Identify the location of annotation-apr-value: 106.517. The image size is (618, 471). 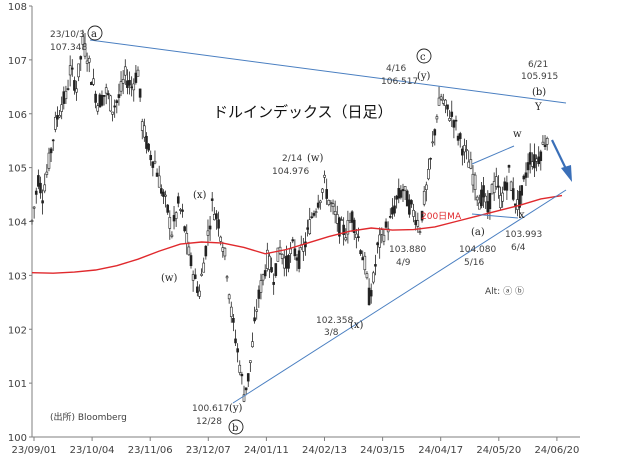
(399, 82).